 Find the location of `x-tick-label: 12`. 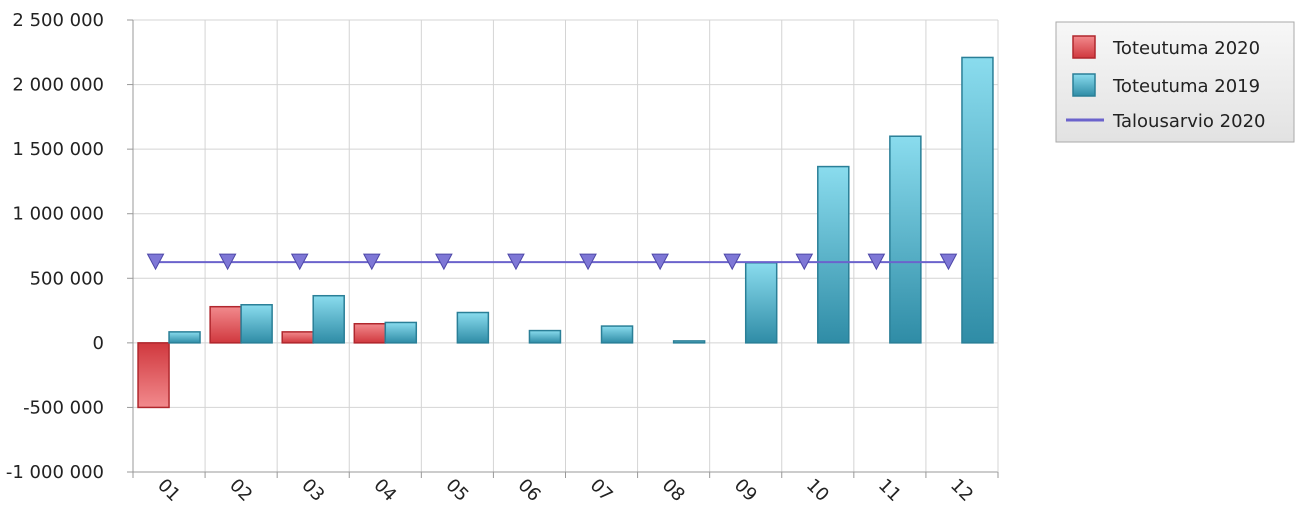

x-tick-label: 12 is located at coordinates (961, 490).